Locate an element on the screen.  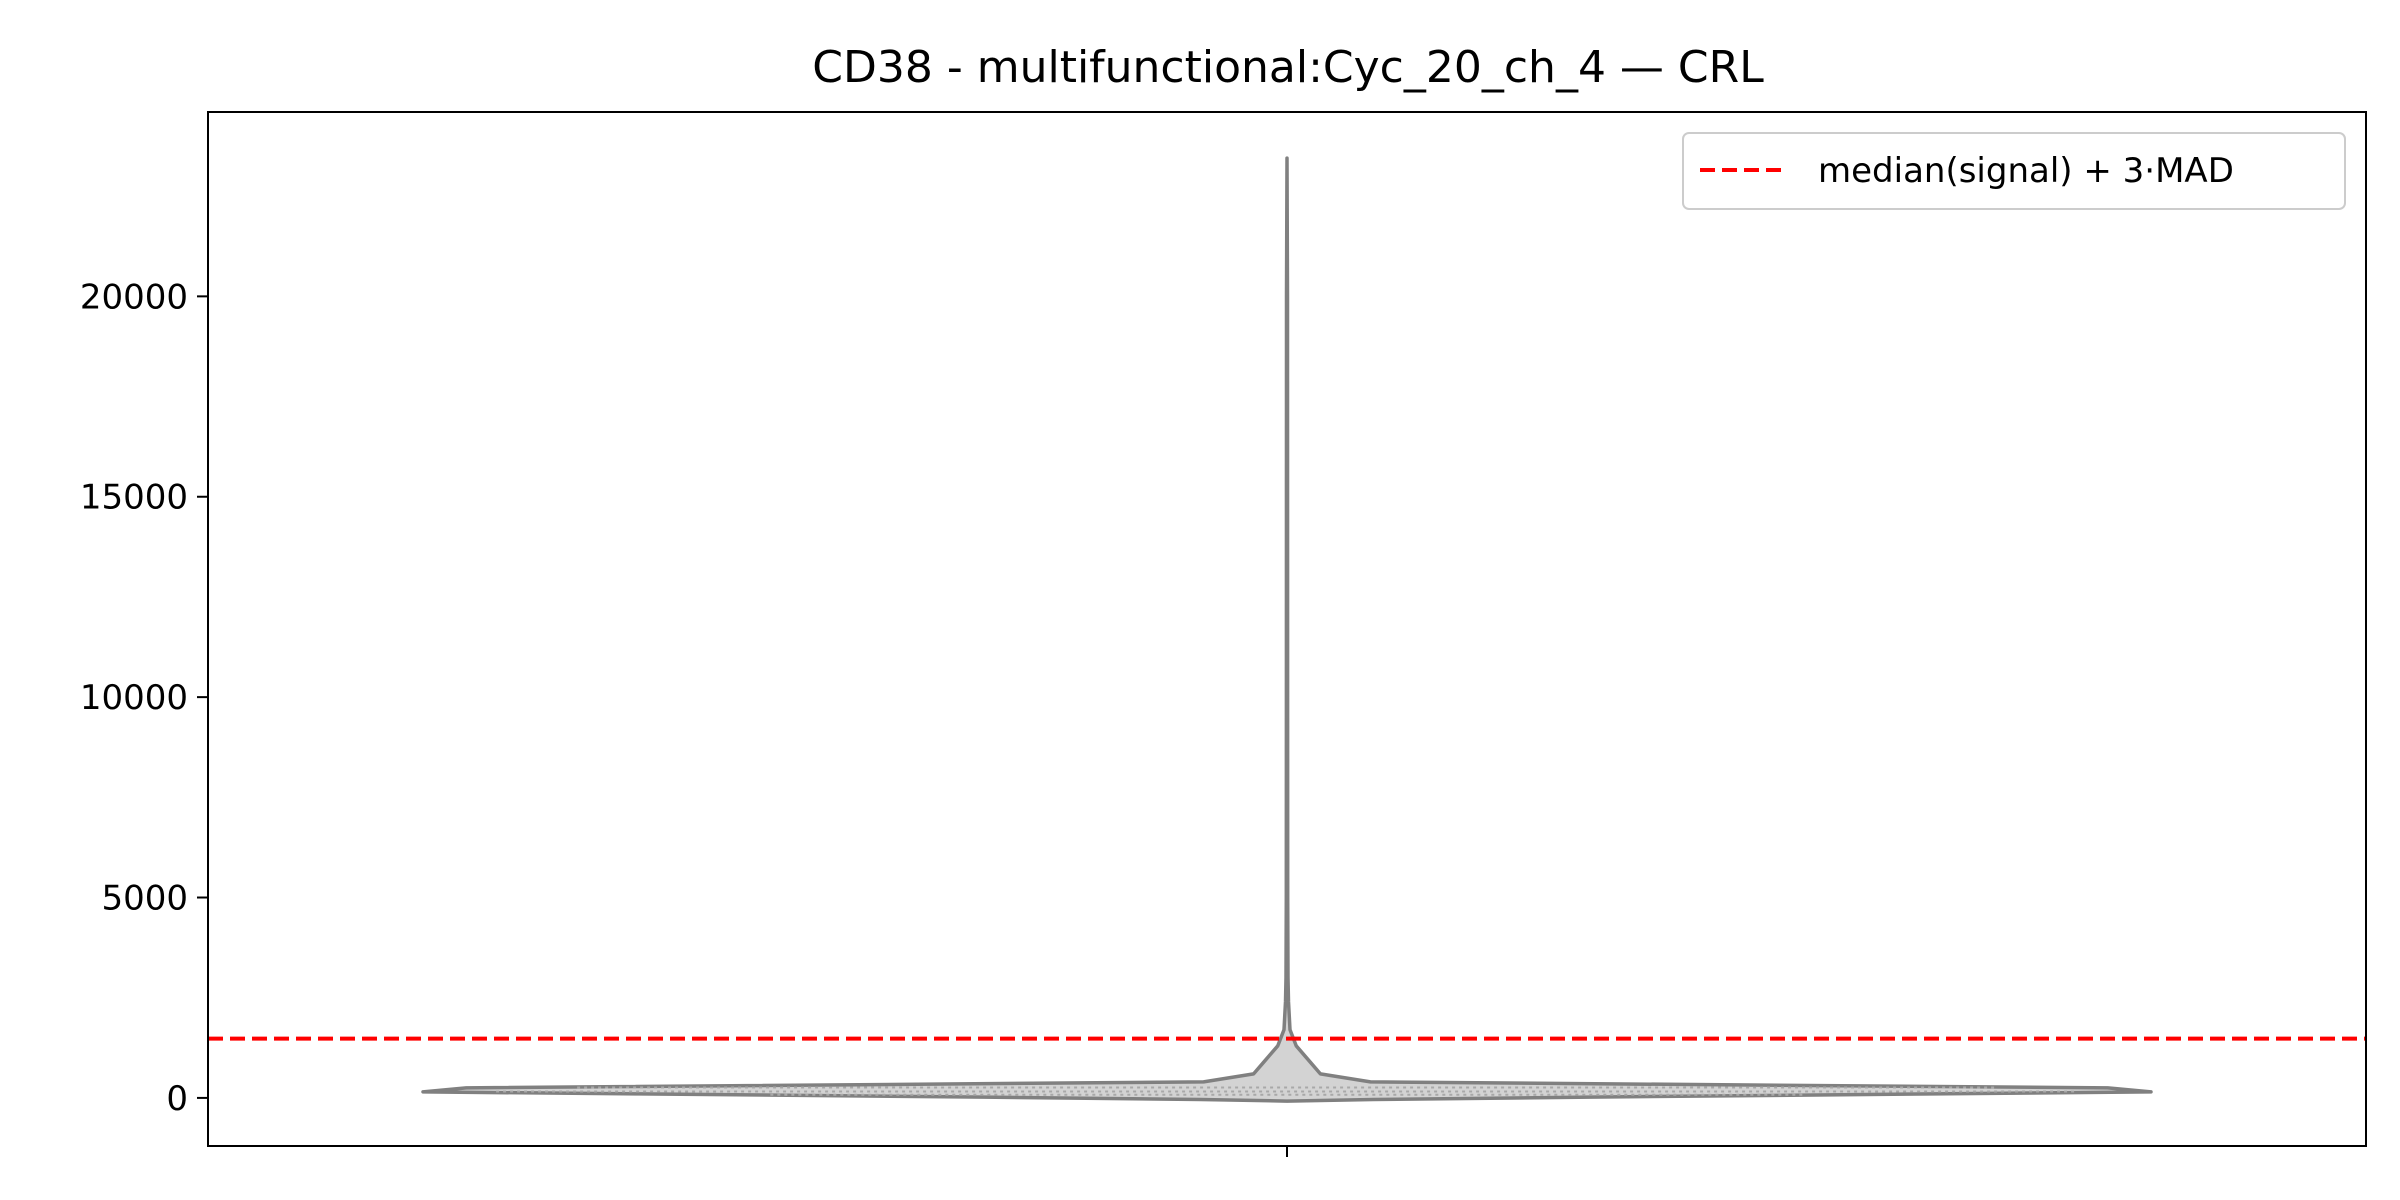
chart-title: CD38 - multifunctional:Cyc_20_ch_4 — CRL is located at coordinates (1288, 67).